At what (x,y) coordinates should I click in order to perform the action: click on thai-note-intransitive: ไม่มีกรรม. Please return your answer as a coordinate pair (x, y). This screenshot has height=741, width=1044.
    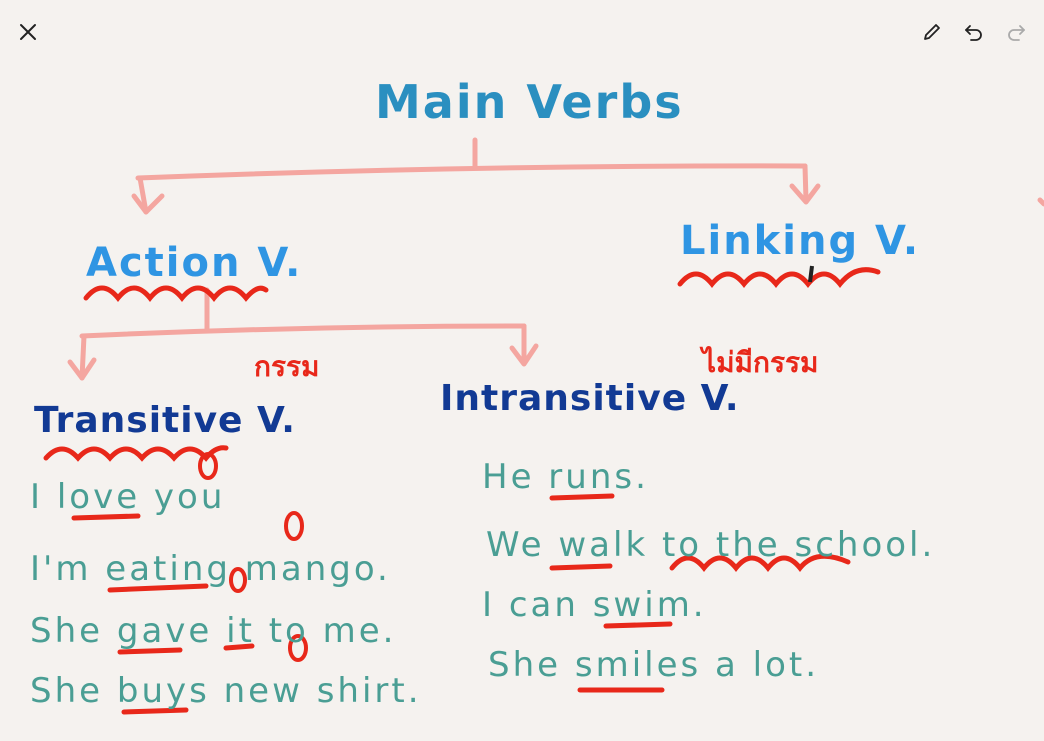
    Looking at the image, I should click on (758, 362).